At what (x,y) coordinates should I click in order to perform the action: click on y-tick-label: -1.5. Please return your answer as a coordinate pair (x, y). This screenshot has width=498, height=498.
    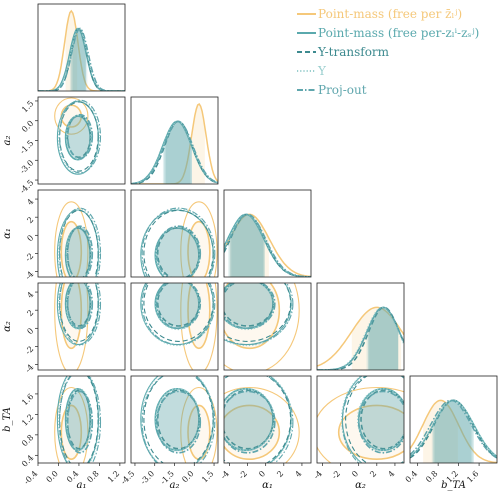
    Looking at the image, I should click on (26, 147).